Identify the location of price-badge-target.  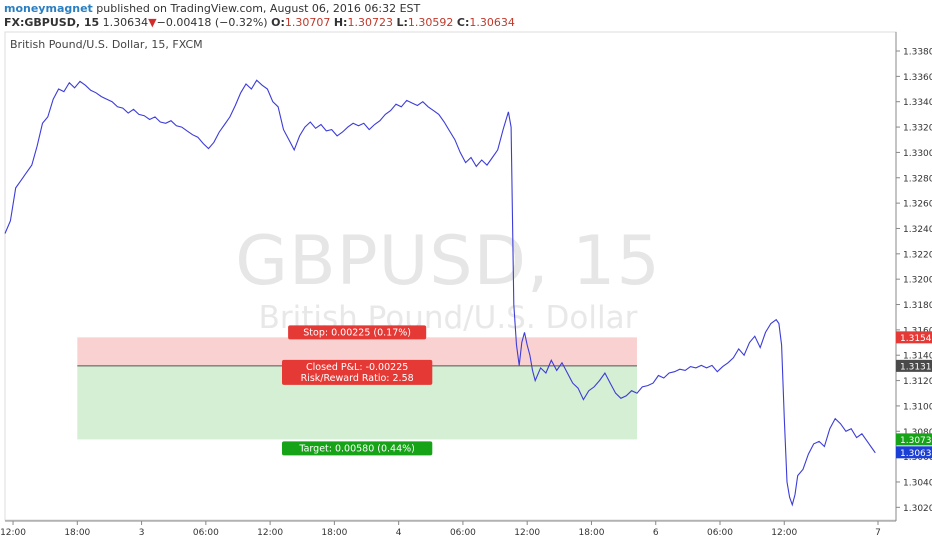
(914, 439).